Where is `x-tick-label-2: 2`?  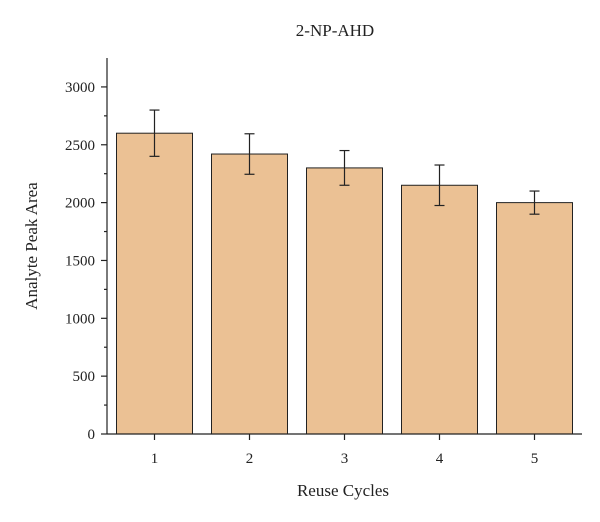
x-tick-label-2: 2 is located at coordinates (250, 459).